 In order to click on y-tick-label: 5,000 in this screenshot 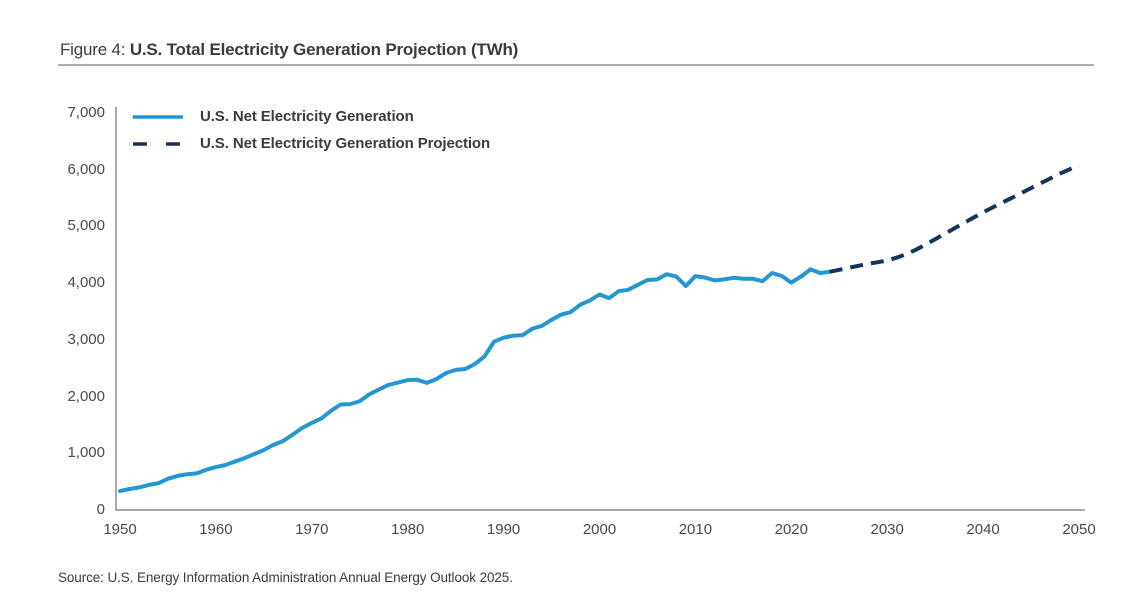, I will do `click(86, 226)`.